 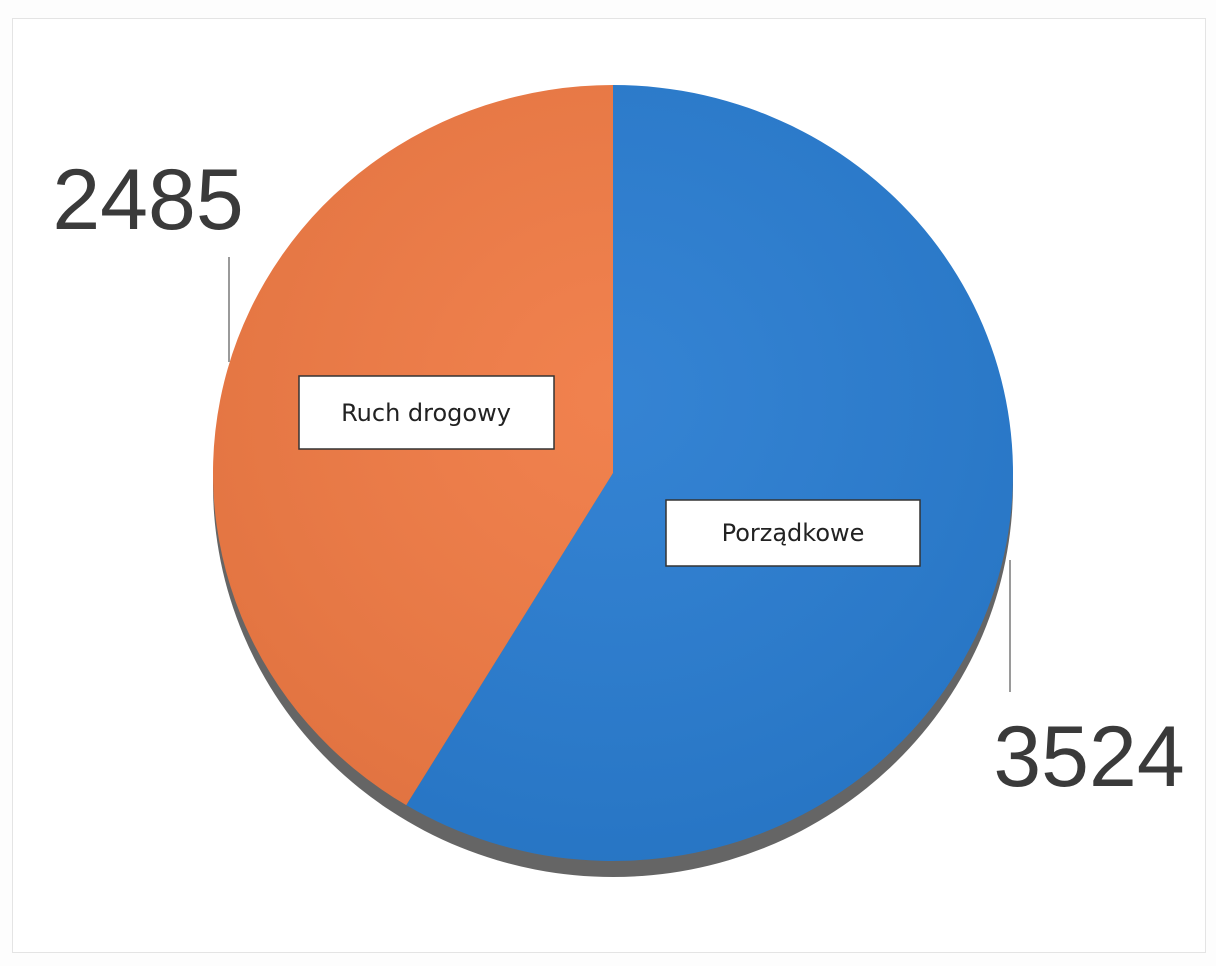 What do you see at coordinates (147, 200) in the screenshot?
I see `value-label-ruch-drogowy: 2485` at bounding box center [147, 200].